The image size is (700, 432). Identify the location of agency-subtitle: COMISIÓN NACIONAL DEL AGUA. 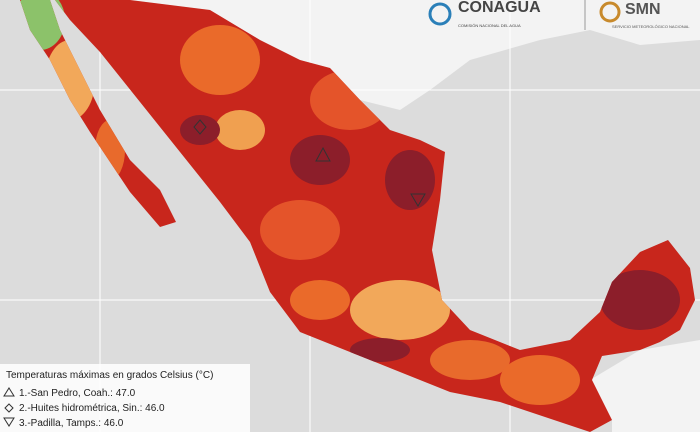
(489, 25).